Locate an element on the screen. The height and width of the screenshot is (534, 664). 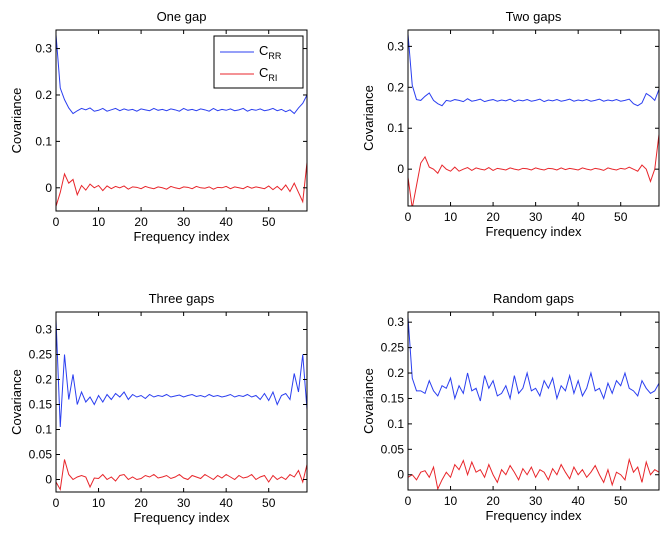
chart-title: Random gaps is located at coordinates (533, 298).